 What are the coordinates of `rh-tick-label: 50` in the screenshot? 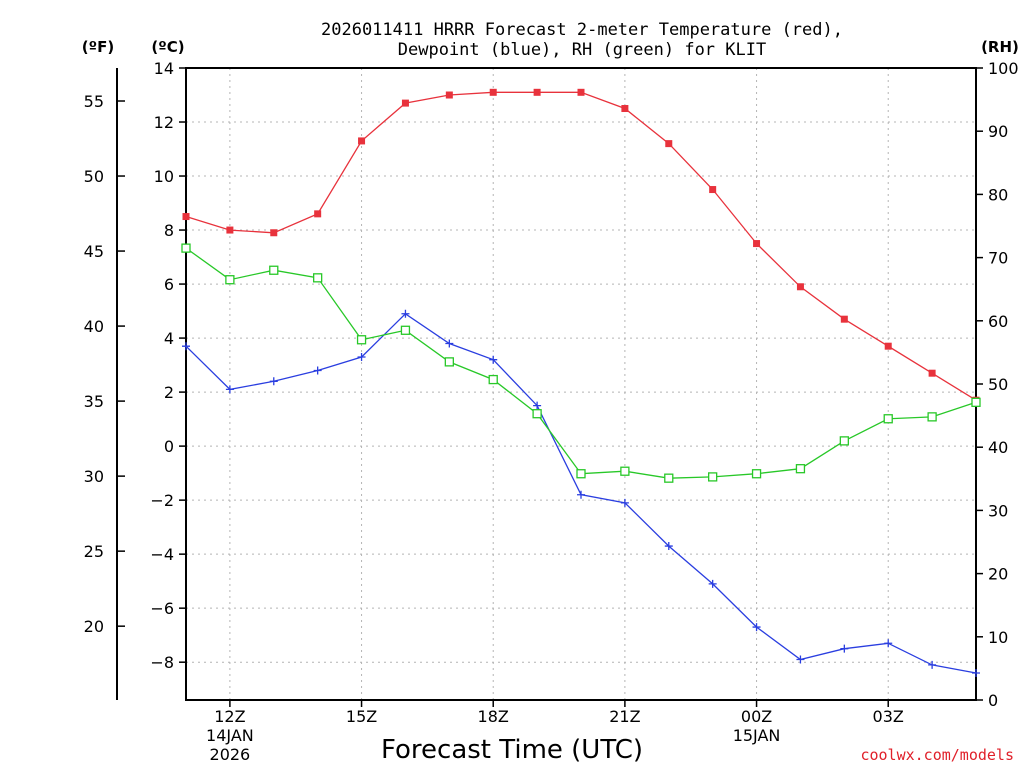 It's located at (998, 384).